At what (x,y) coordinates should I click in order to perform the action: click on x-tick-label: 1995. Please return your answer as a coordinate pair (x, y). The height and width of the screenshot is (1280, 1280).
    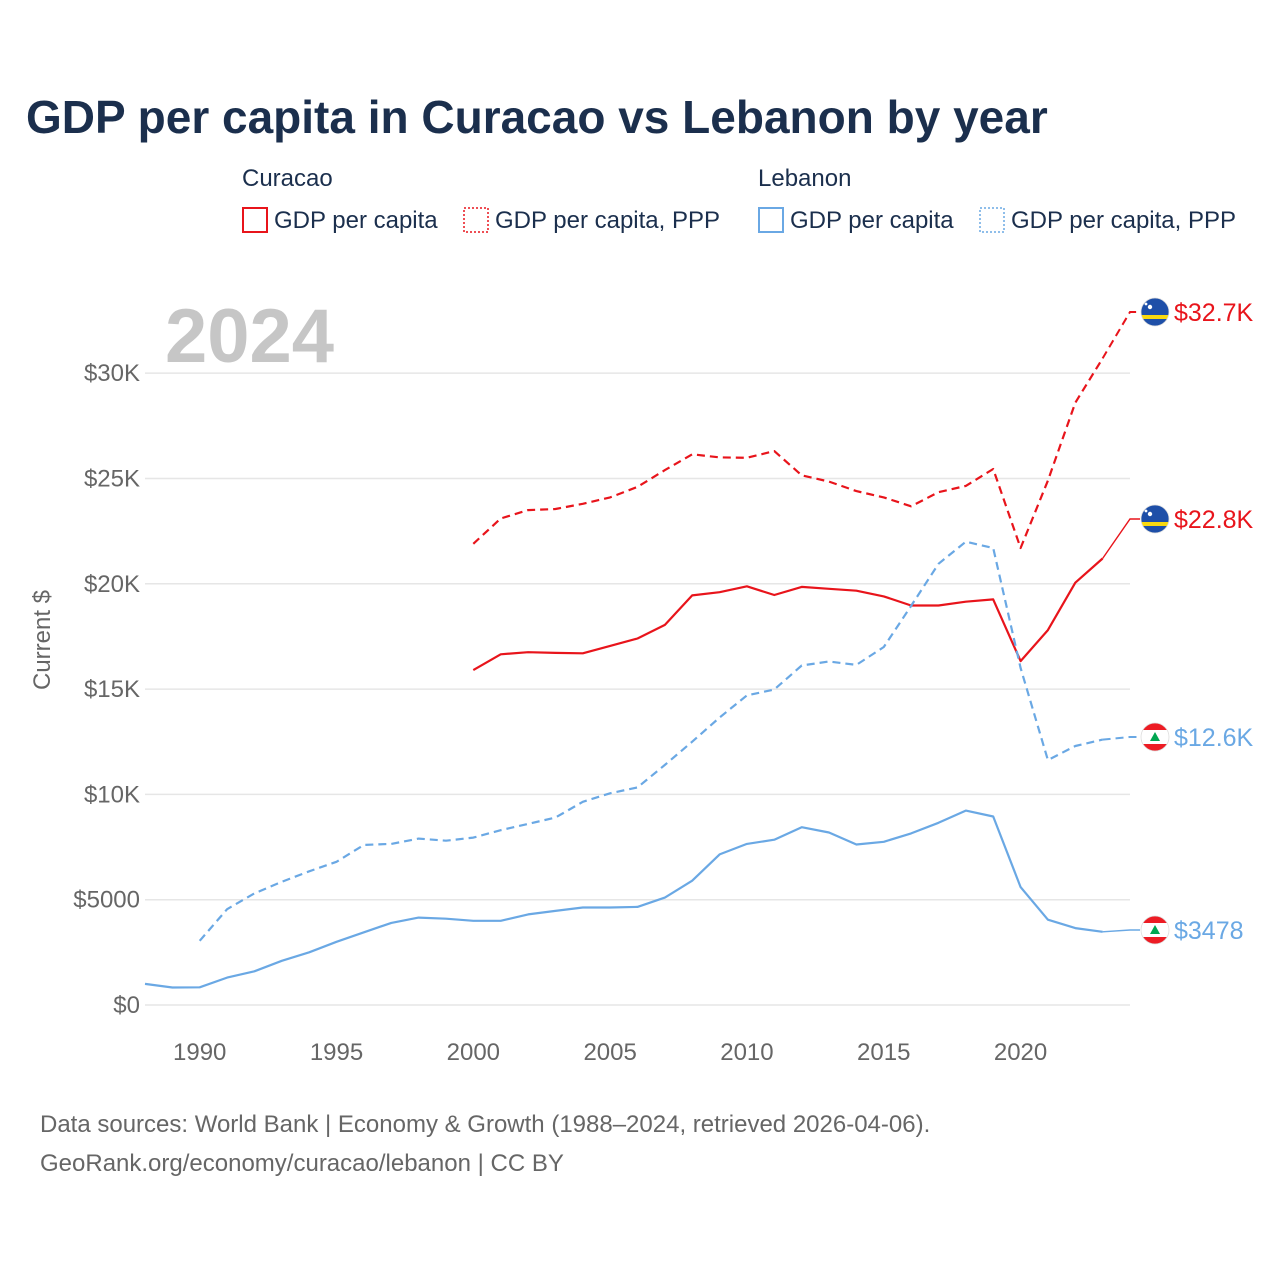
    Looking at the image, I should click on (336, 1052).